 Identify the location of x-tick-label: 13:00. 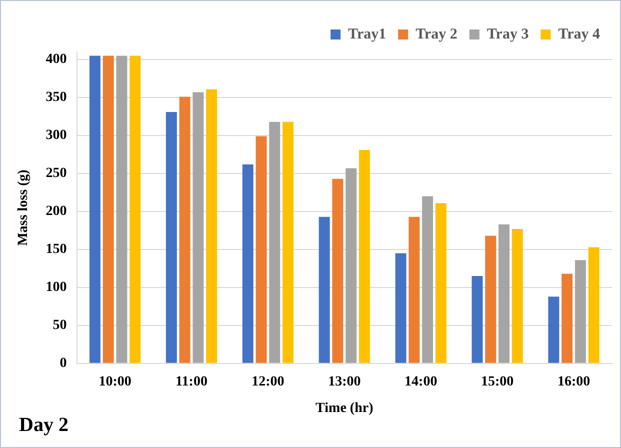
(344, 382).